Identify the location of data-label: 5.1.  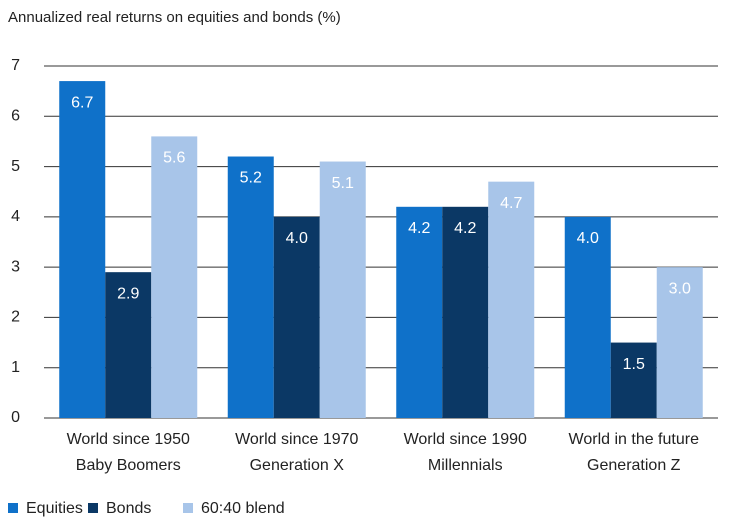
(343, 183).